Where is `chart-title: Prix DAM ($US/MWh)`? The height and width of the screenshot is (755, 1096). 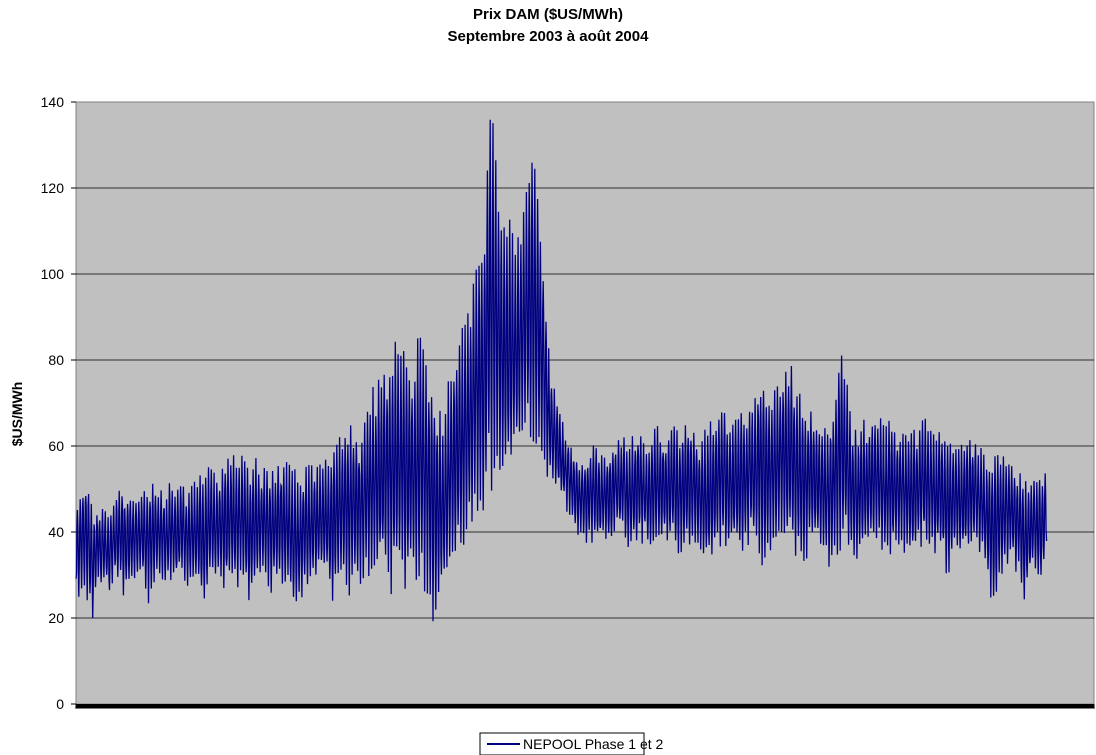
chart-title: Prix DAM ($US/MWh) is located at coordinates (548, 14).